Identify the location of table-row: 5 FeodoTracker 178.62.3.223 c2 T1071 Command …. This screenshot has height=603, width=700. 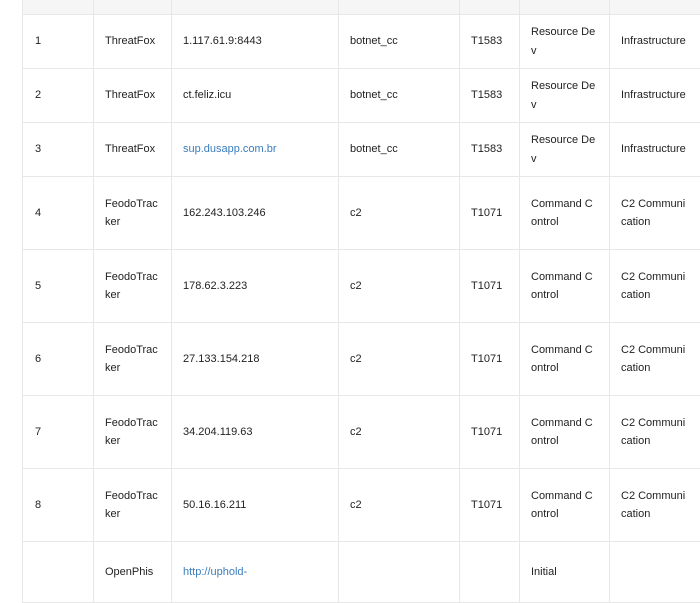
(361, 286).